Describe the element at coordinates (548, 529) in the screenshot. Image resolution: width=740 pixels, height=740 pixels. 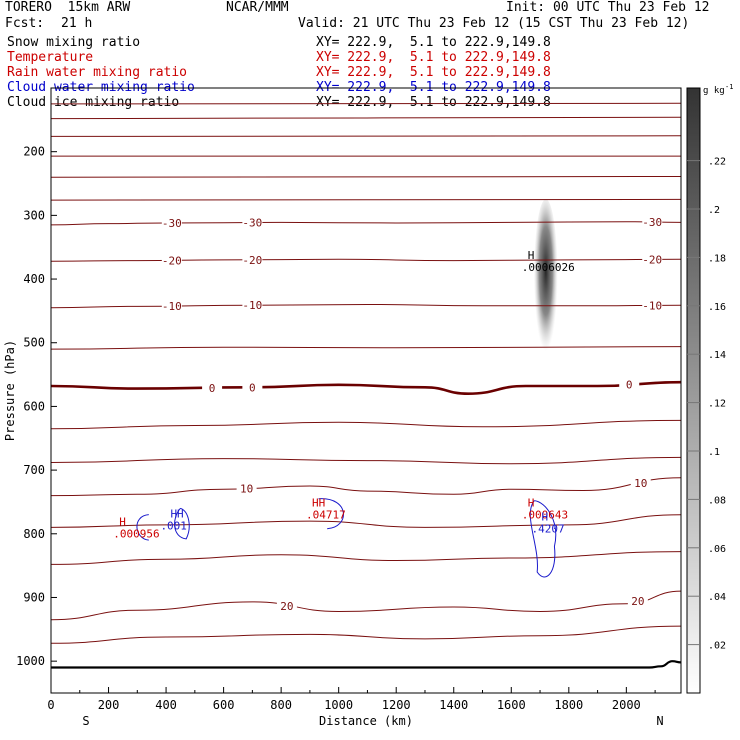
I see `cloudwater-value: .4207` at that location.